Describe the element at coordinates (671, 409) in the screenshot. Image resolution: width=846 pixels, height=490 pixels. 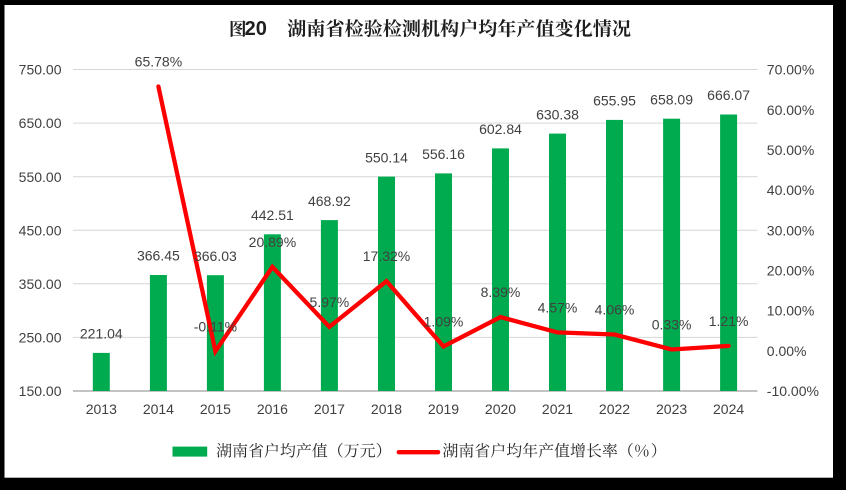
I see `svg-text: 2023` at that location.